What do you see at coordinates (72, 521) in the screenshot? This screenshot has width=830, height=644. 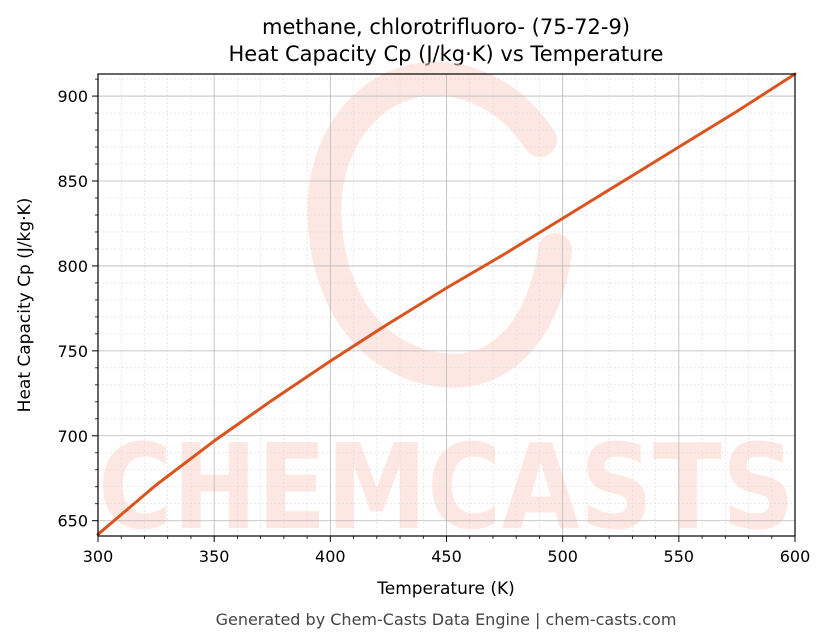 I see `y-tick-label: 650` at bounding box center [72, 521].